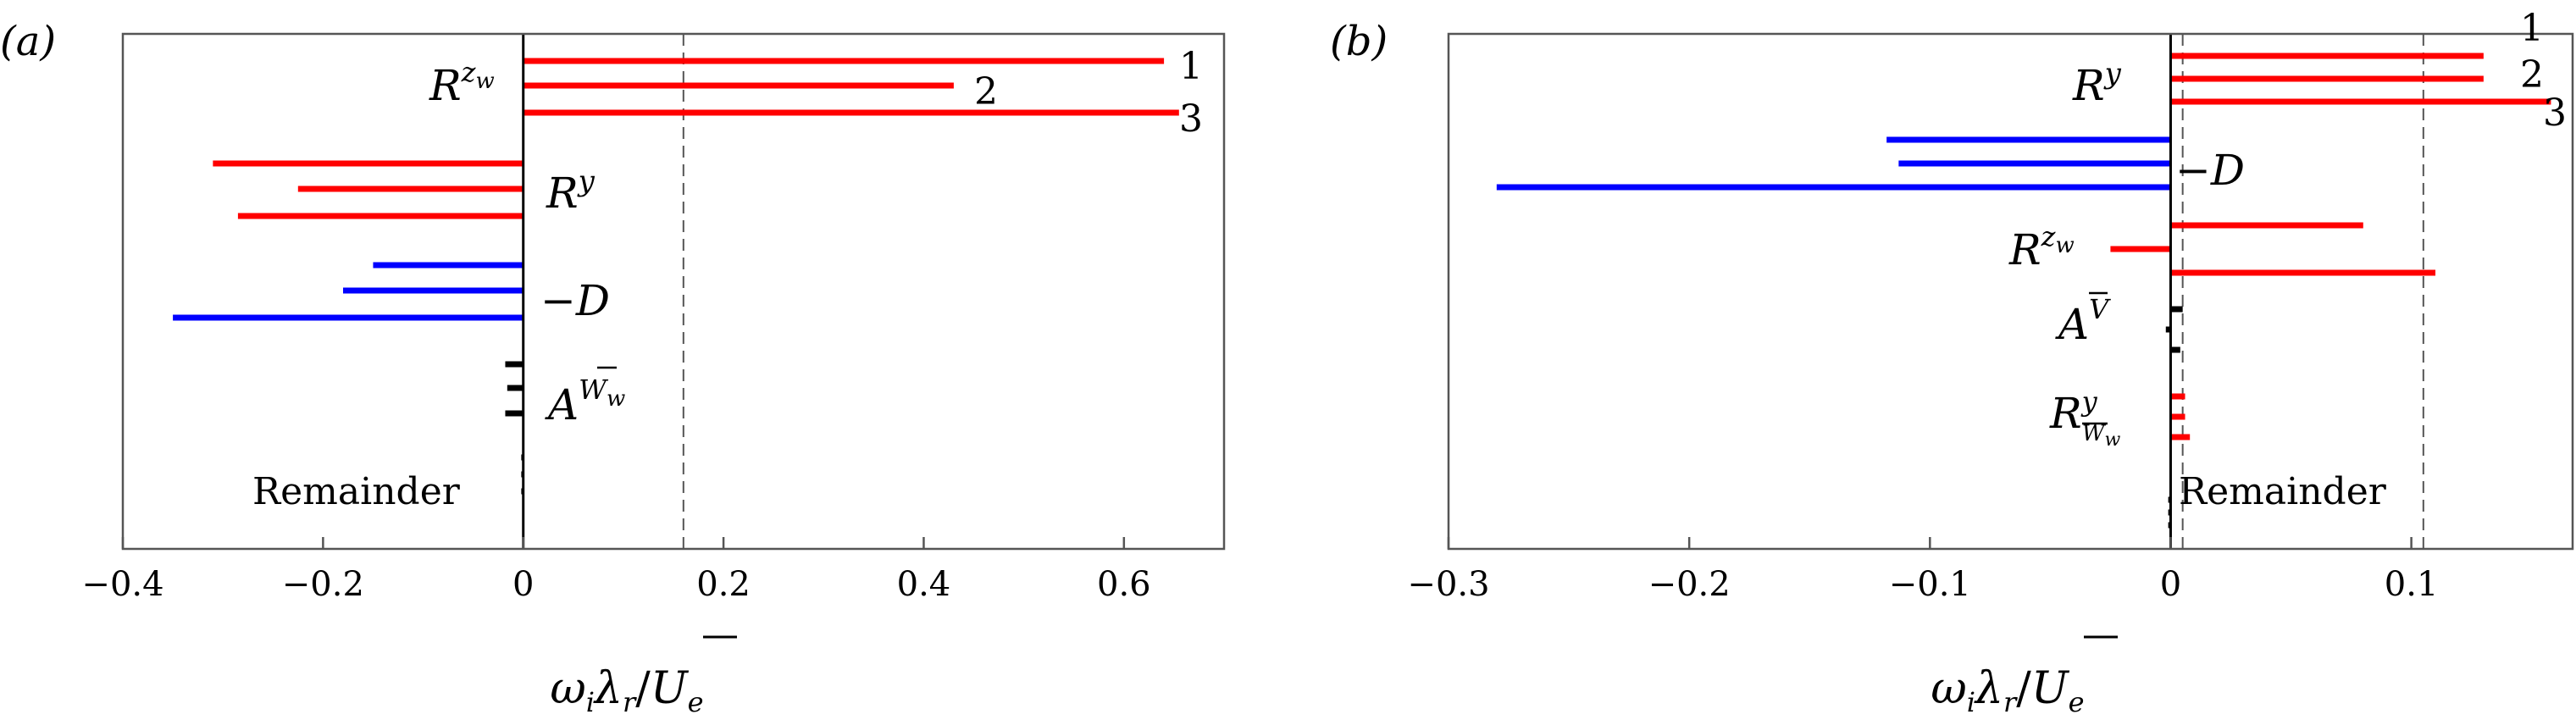 Image resolution: width=2576 pixels, height=720 pixels. I want to click on panel-a-term-aww: AWw, so click(585, 401).